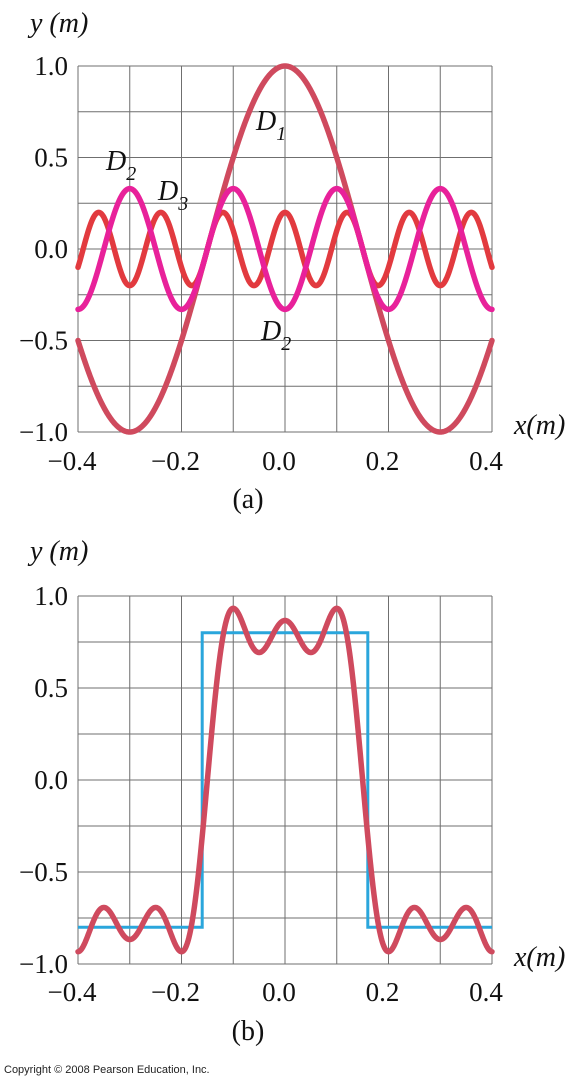 The height and width of the screenshot is (1080, 582). What do you see at coordinates (120, 165) in the screenshot?
I see `label-d2-top: D2` at bounding box center [120, 165].